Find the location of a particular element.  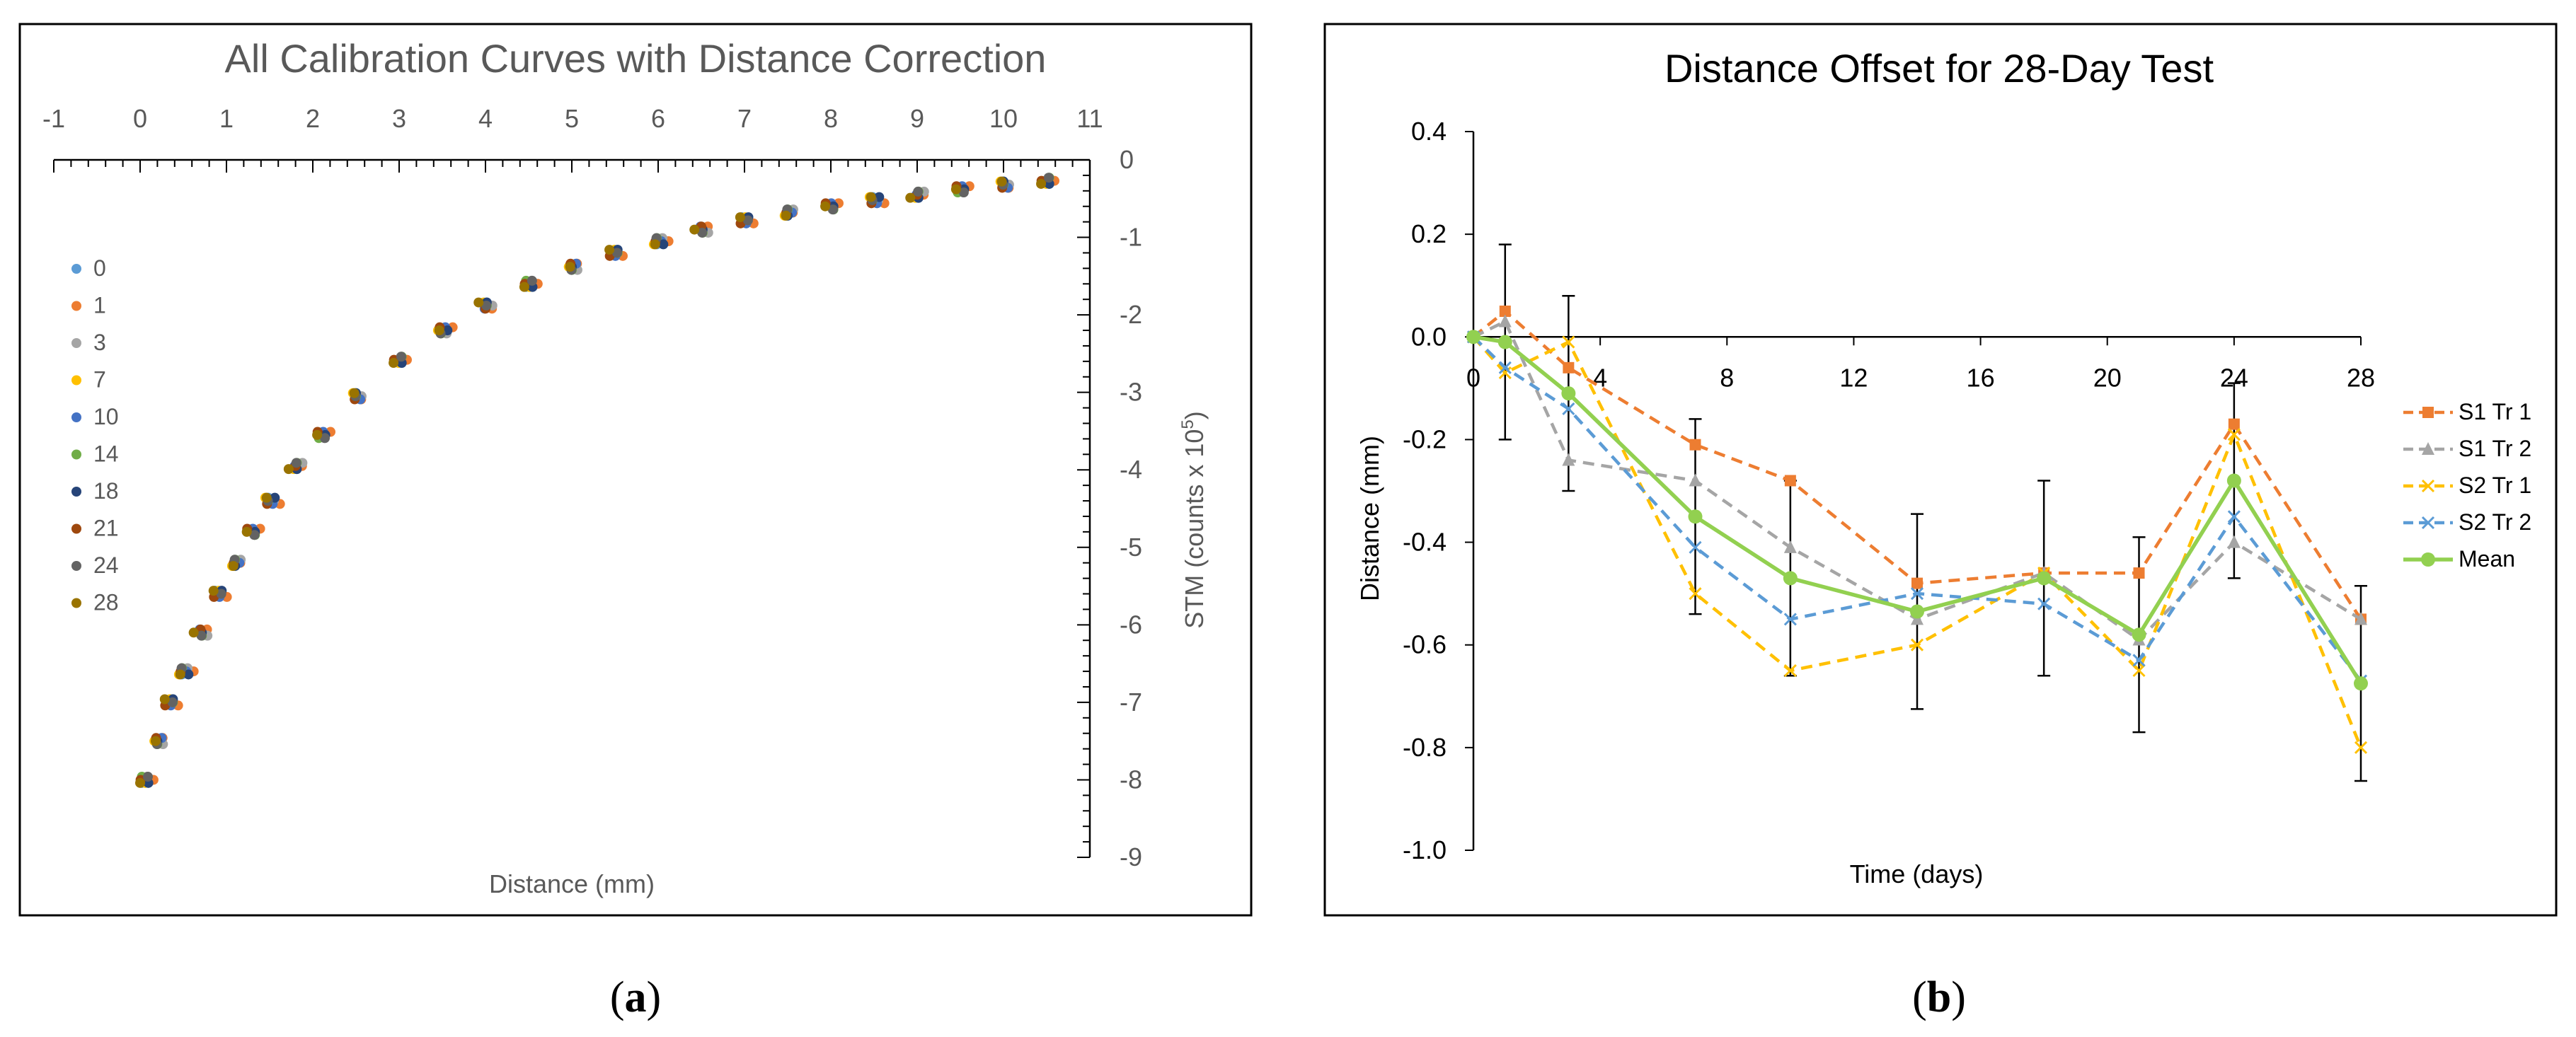

chart-b-x-tick-label: 0 is located at coordinates (1473, 377).